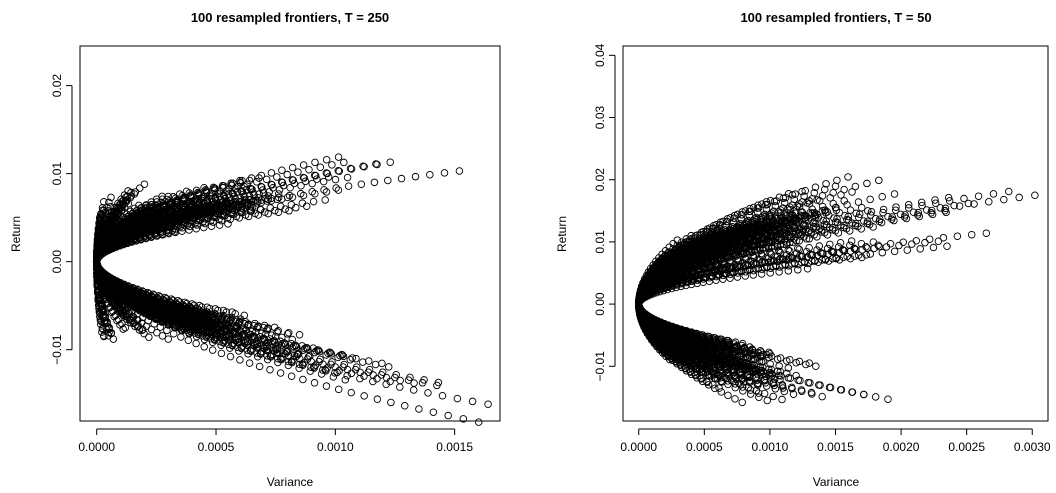  What do you see at coordinates (290, 17) in the screenshot?
I see `chart-title: 100 resampled frontiers, T = 250` at bounding box center [290, 17].